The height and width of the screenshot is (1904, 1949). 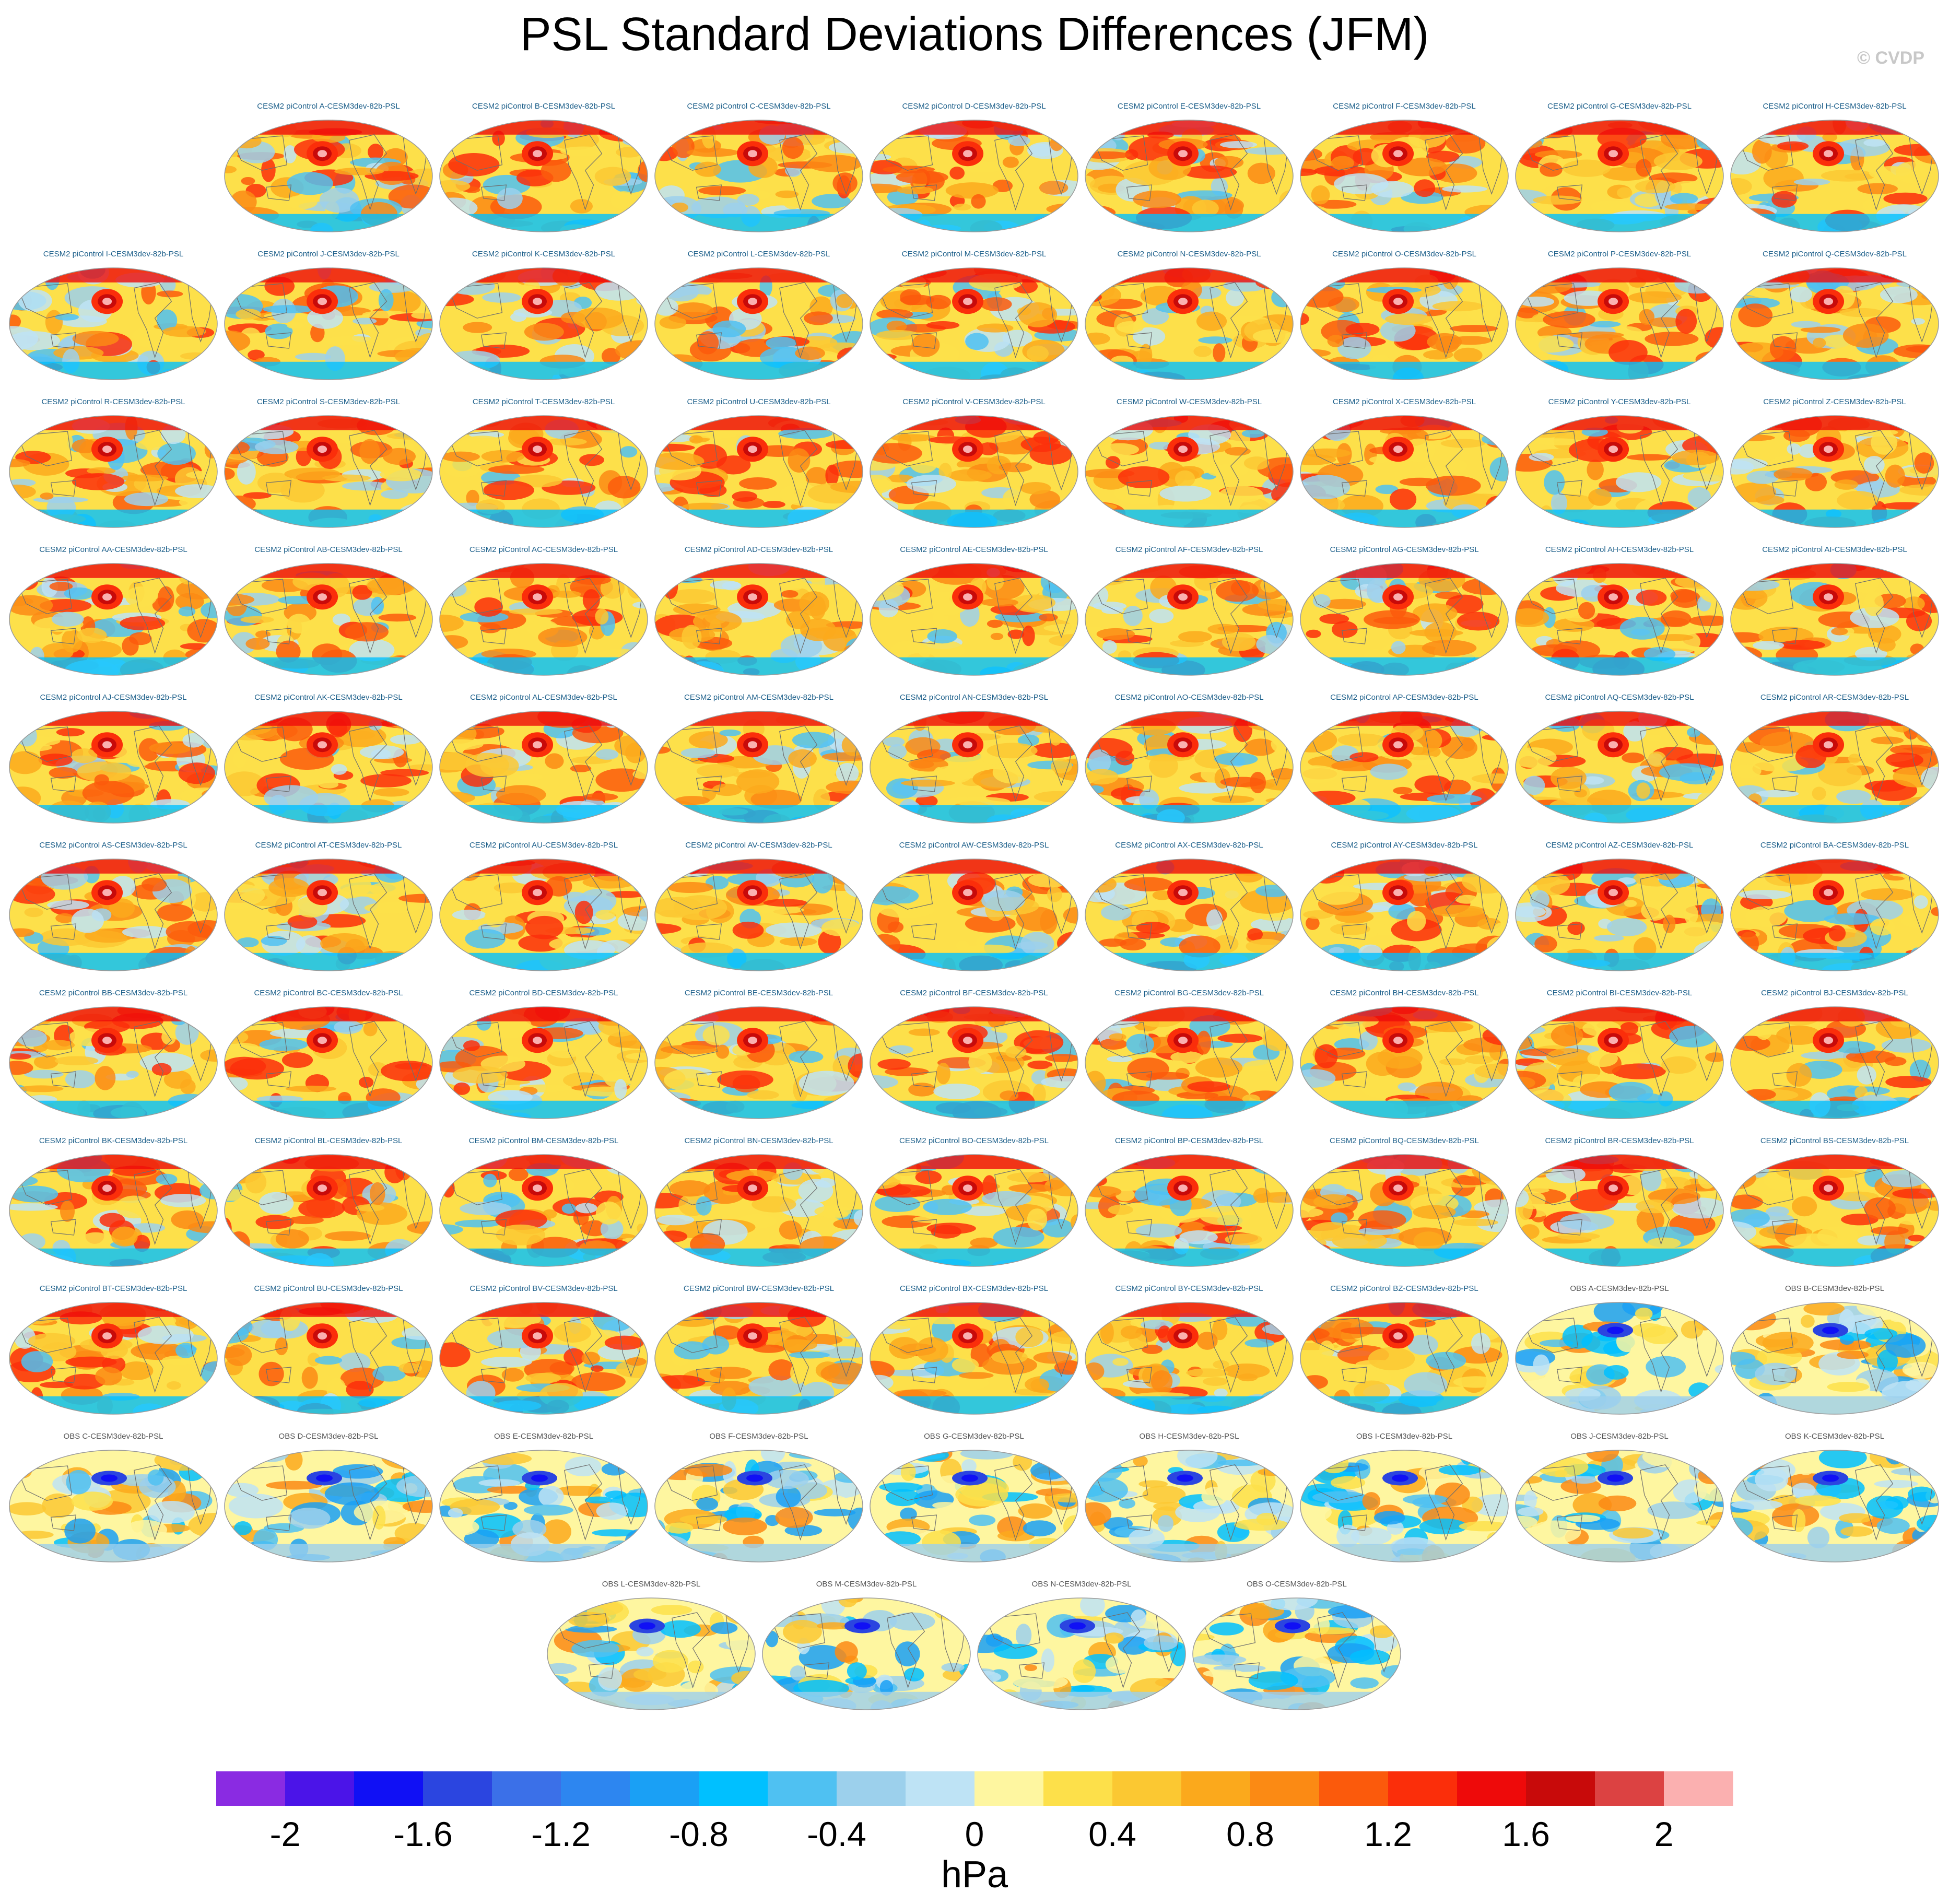 I want to click on panel-title: CESM2 piControl BG-CESM3dev-82b-PSL, so click(x=1189, y=993).